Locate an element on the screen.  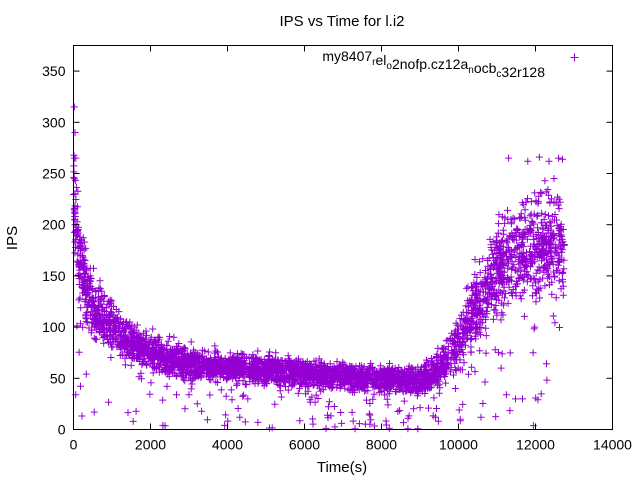
x-tick-label: 6000 is located at coordinates (304, 445).